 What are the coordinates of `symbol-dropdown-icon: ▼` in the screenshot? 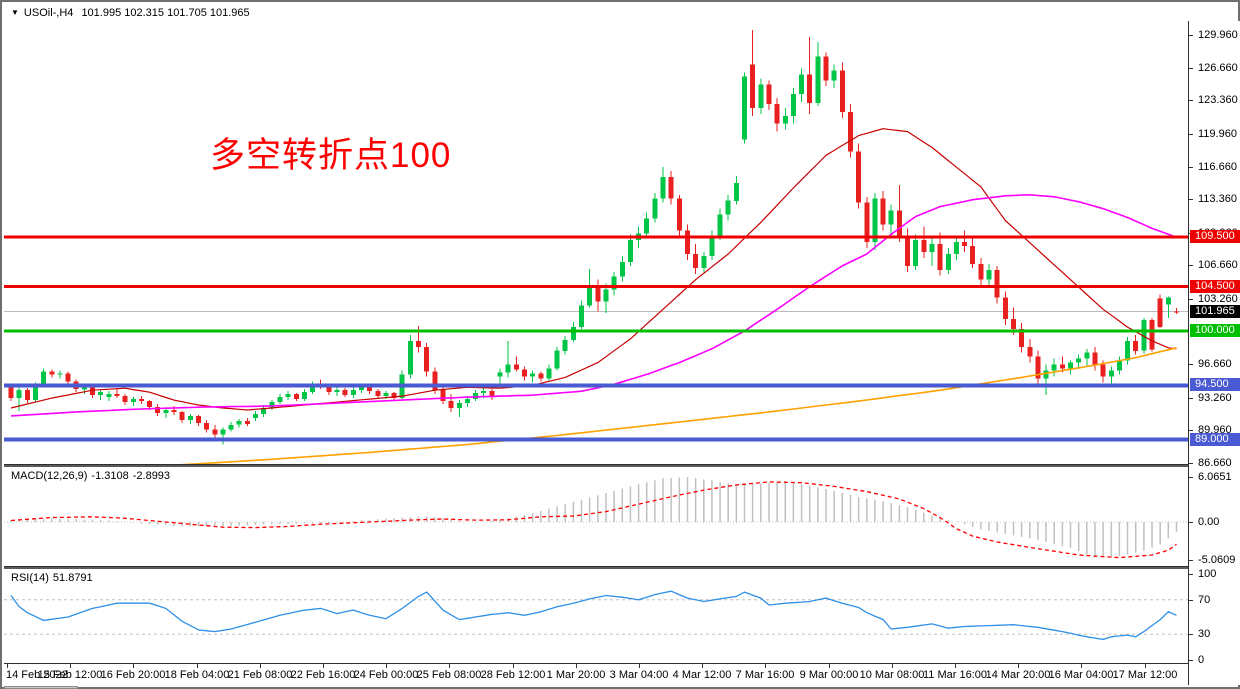 It's located at (15, 12).